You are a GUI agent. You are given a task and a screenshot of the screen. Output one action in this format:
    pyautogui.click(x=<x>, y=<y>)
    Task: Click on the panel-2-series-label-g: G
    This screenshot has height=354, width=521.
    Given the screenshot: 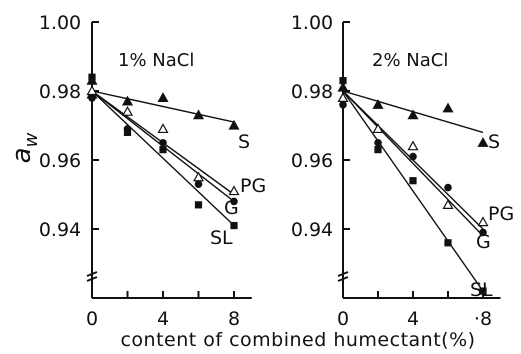 What is the action you would take?
    pyautogui.click(x=483, y=242)
    